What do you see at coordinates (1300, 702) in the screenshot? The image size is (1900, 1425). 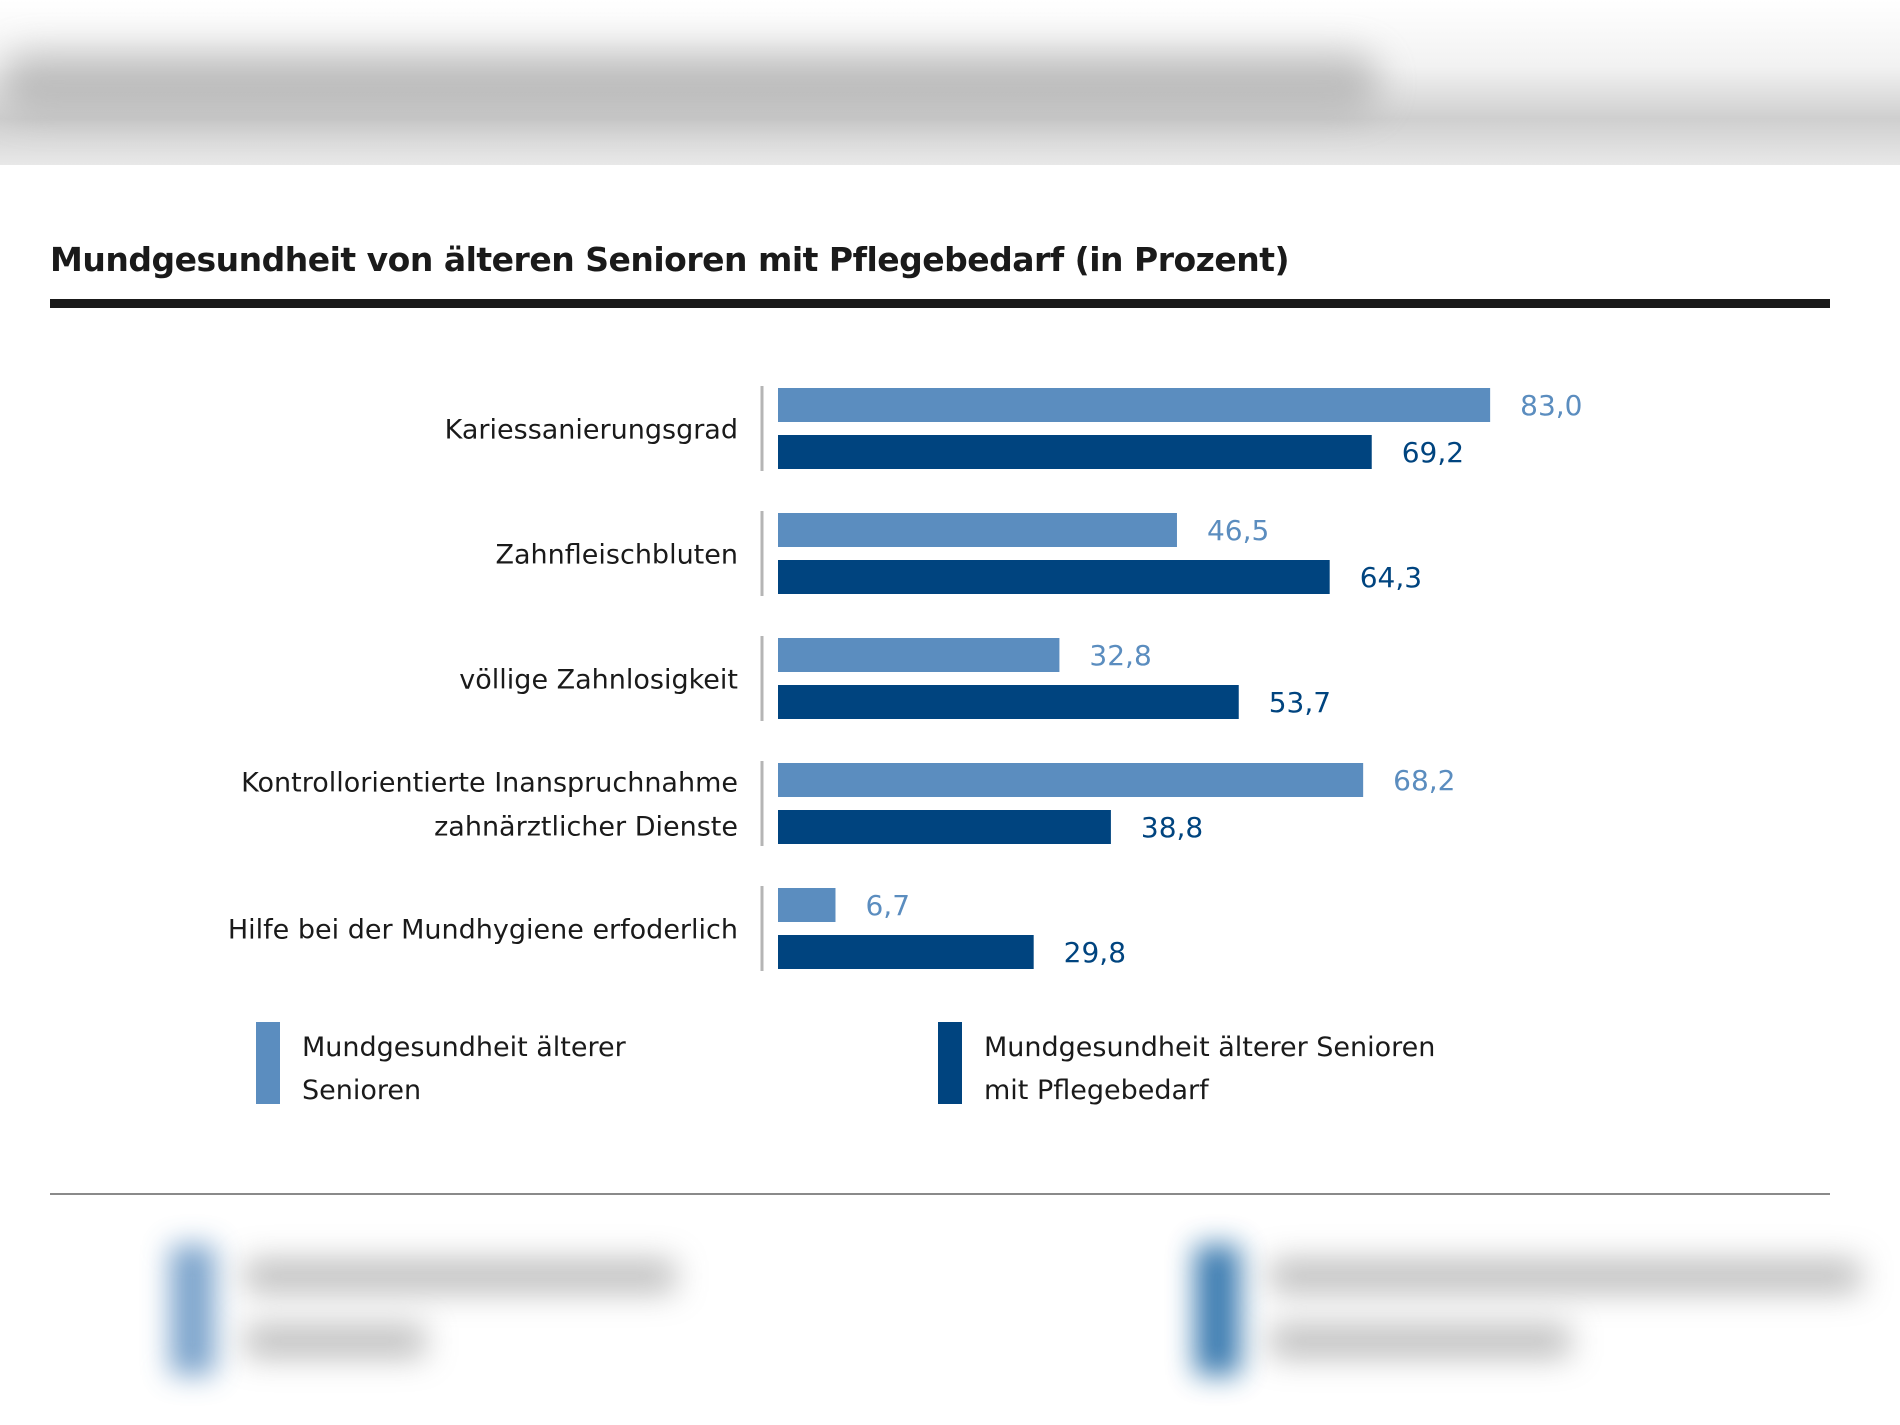 I see `data-label: 53,7` at bounding box center [1300, 702].